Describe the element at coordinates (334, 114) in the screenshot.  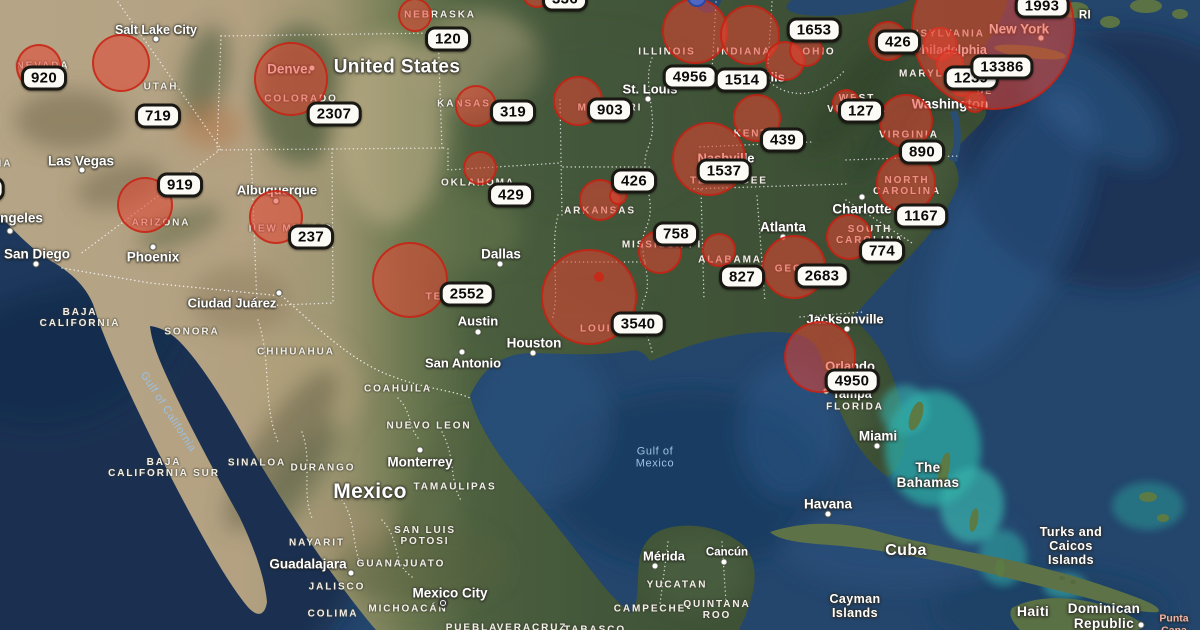
I see `cluster-count-badge: 2307` at that location.